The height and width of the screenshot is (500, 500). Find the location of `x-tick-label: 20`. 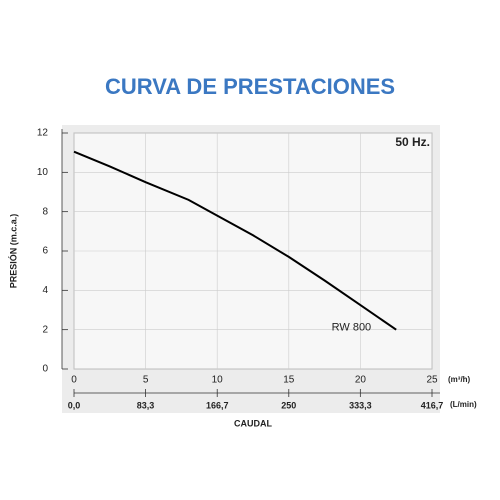

x-tick-label: 20 is located at coordinates (361, 380).